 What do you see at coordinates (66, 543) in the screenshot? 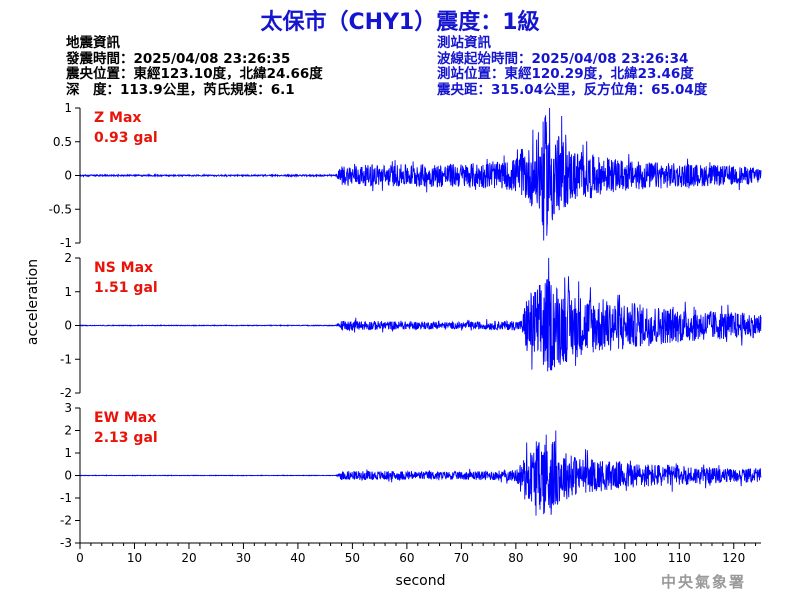
I see `y-tick-label-ew: -3` at bounding box center [66, 543].